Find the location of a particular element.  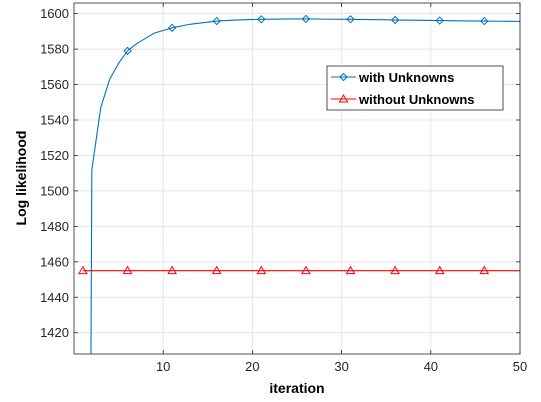

x-tick-label: 10 is located at coordinates (163, 366).